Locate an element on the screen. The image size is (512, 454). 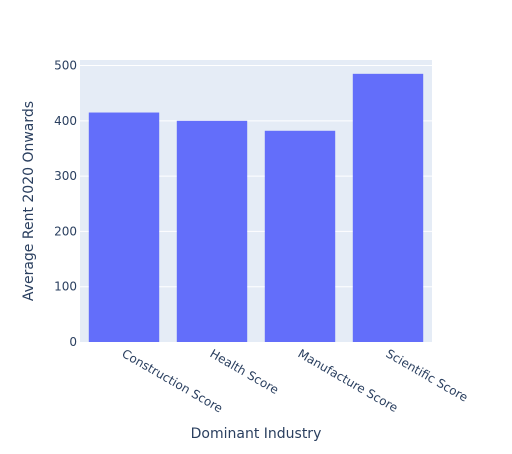
y-tick-label: 400 is located at coordinates (65, 121).